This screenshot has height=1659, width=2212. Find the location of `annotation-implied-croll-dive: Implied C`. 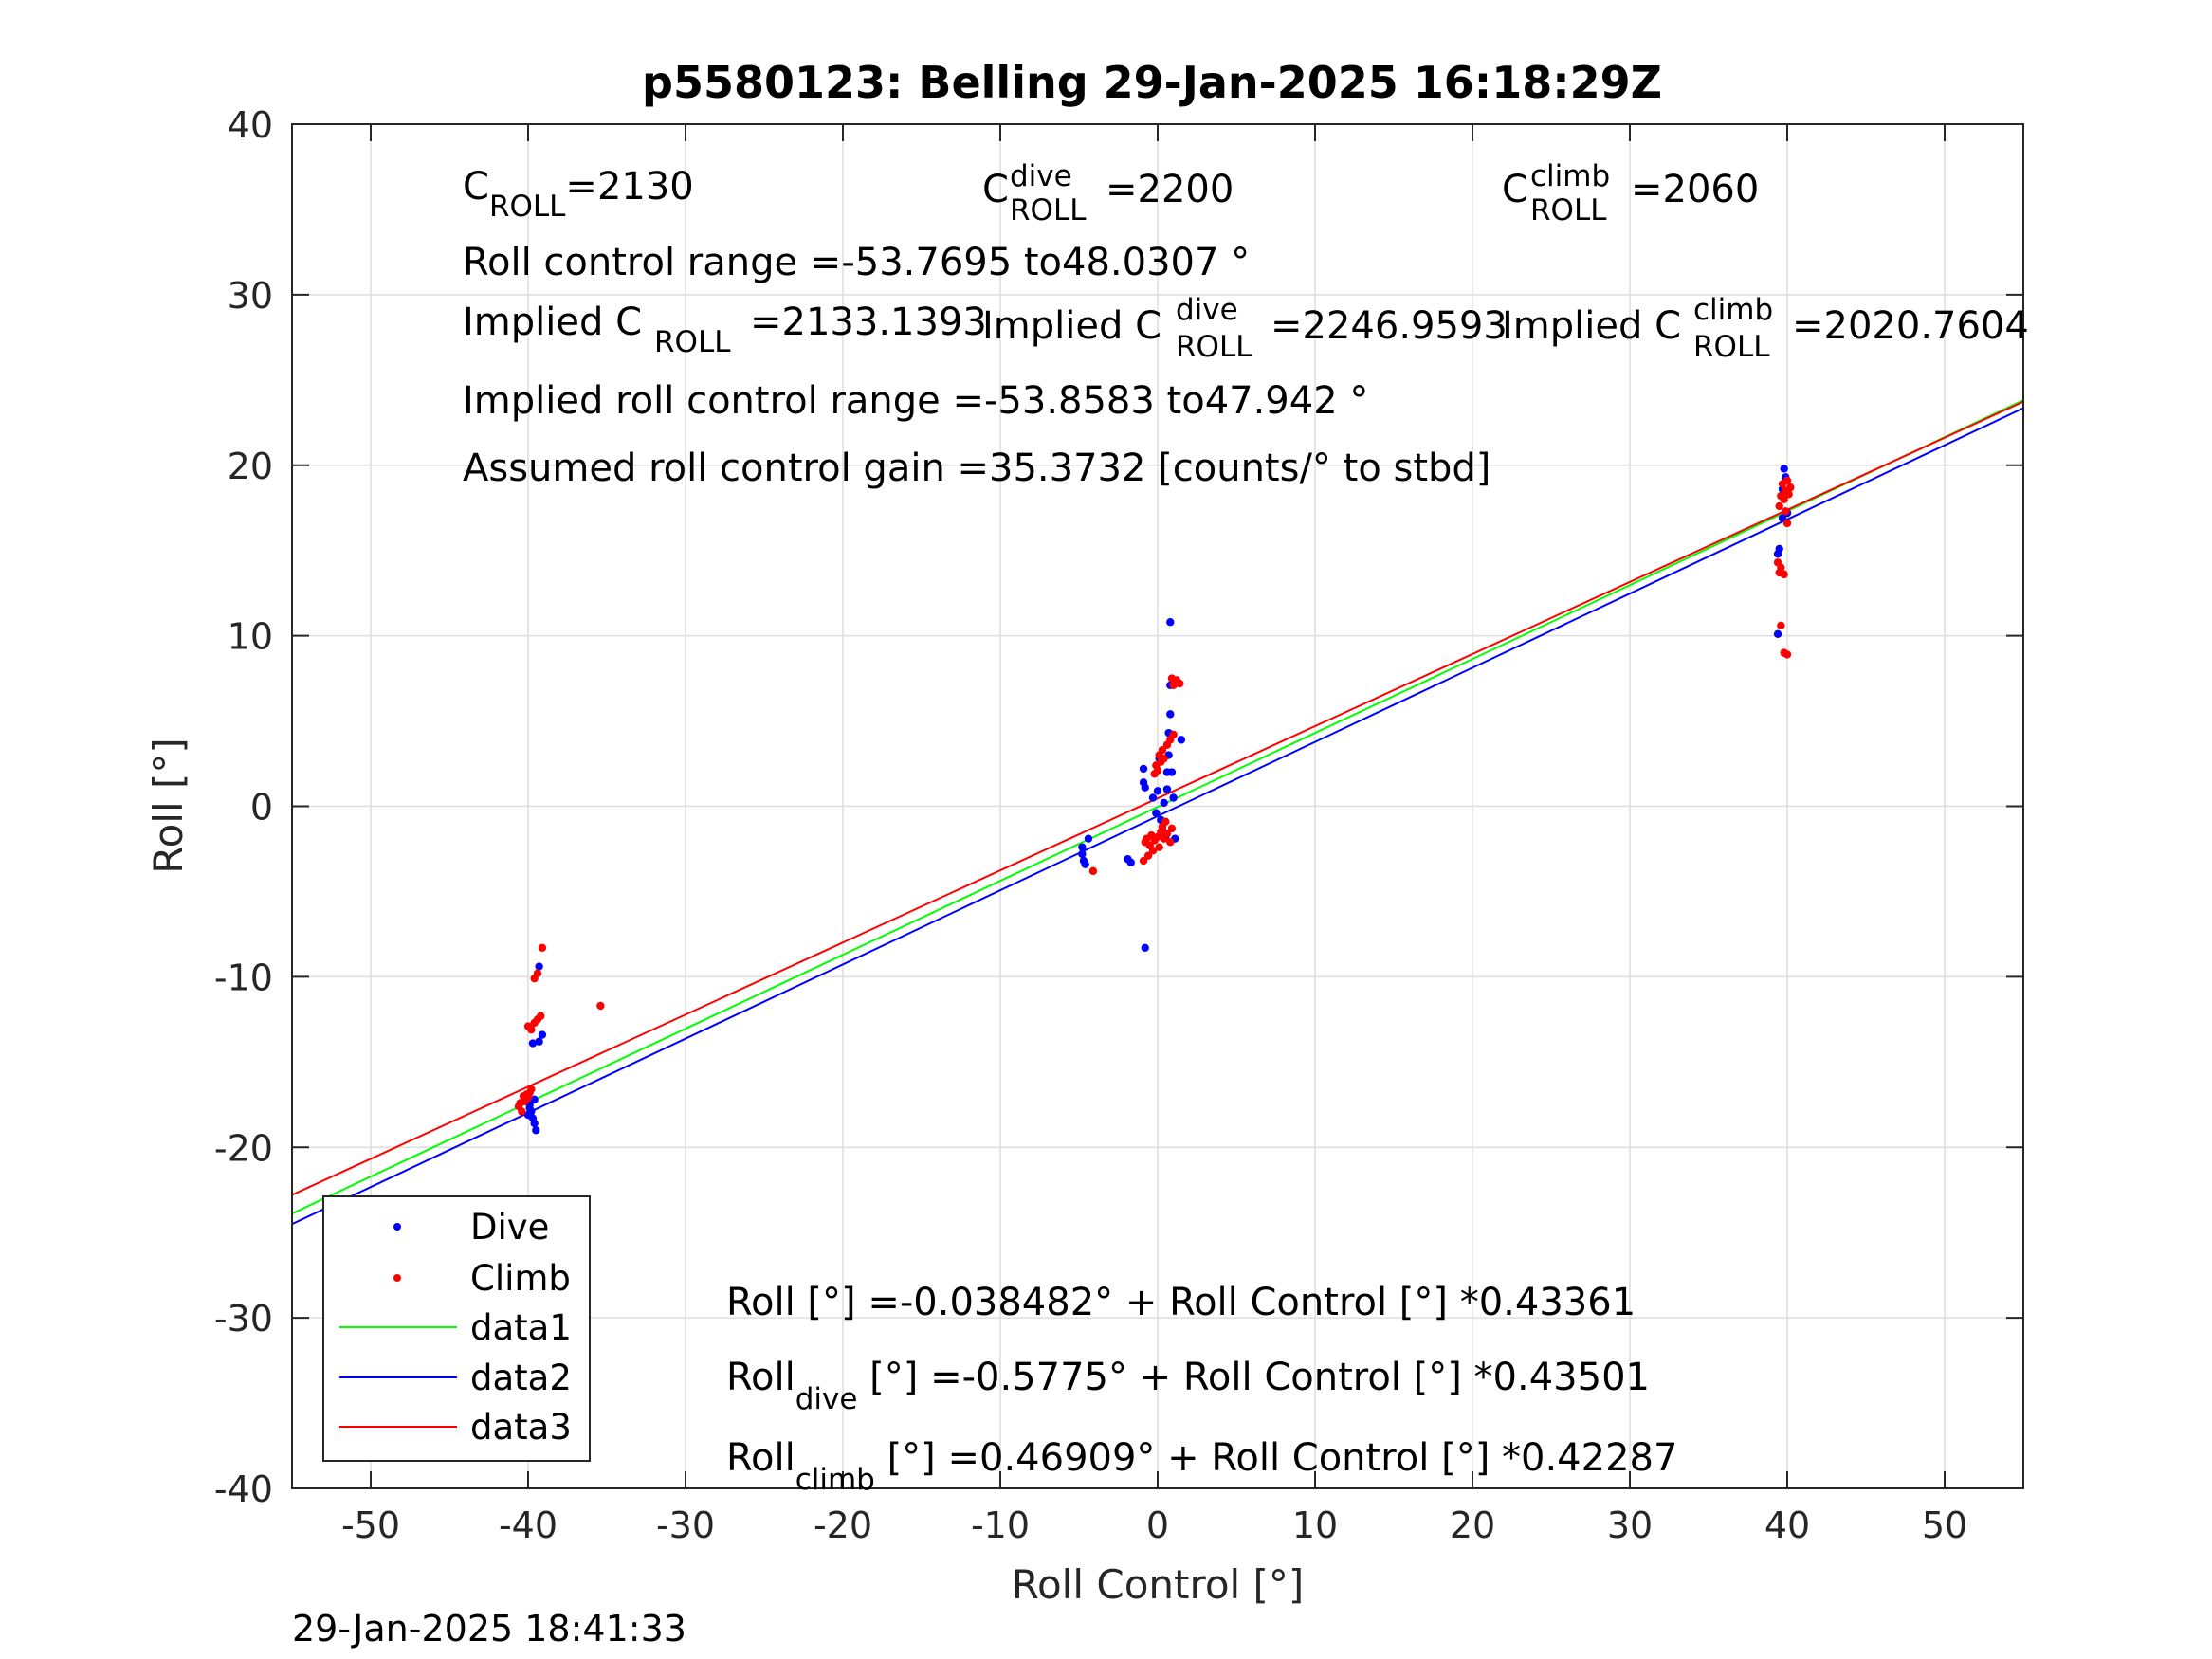

annotation-implied-croll-dive: Implied C is located at coordinates (1071, 326).